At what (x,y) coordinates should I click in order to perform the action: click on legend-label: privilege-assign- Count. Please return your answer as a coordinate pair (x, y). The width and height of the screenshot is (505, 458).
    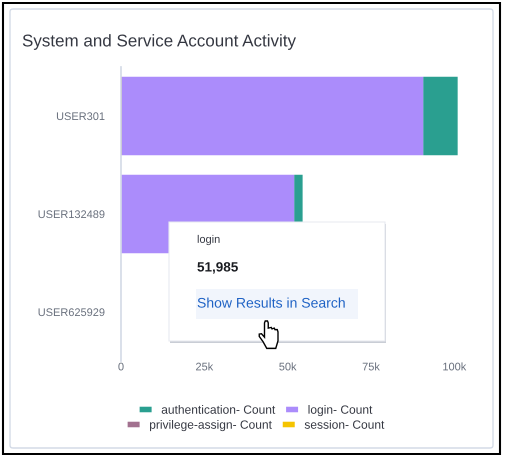
    Looking at the image, I should click on (211, 426).